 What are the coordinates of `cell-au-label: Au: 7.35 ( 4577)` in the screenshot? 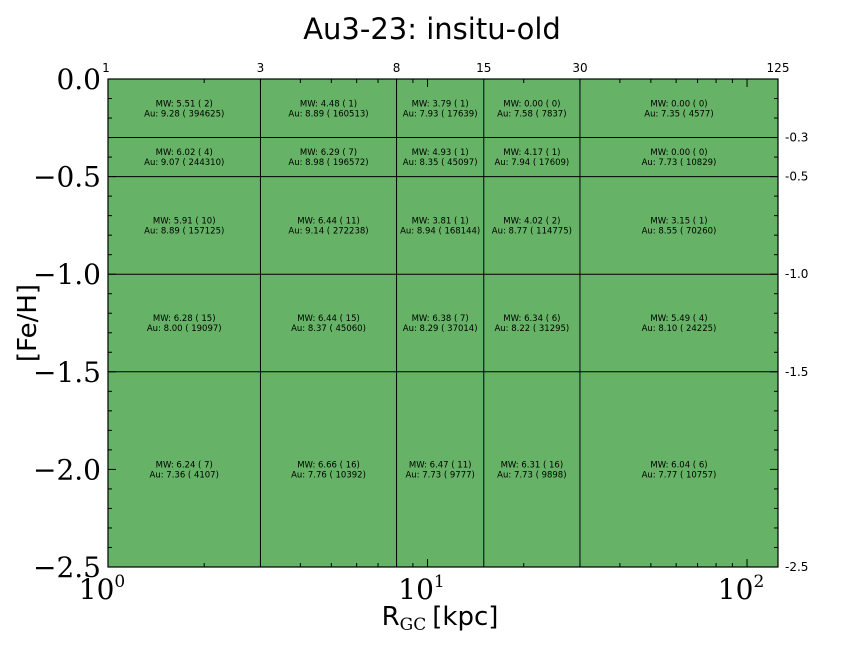 It's located at (678, 114).